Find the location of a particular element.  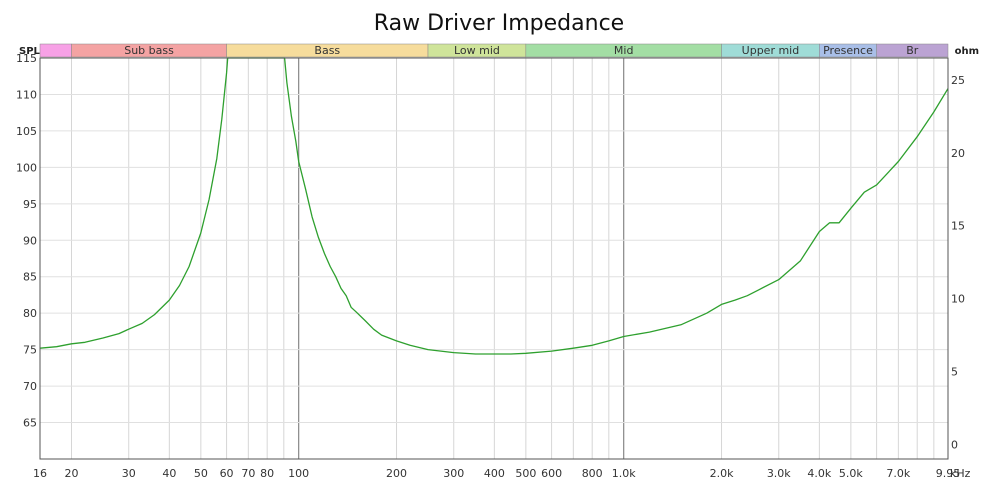

left-axis-ticks: 65 70 75 80 85 90 95 100 105 110 115 is located at coordinates (26, 241).